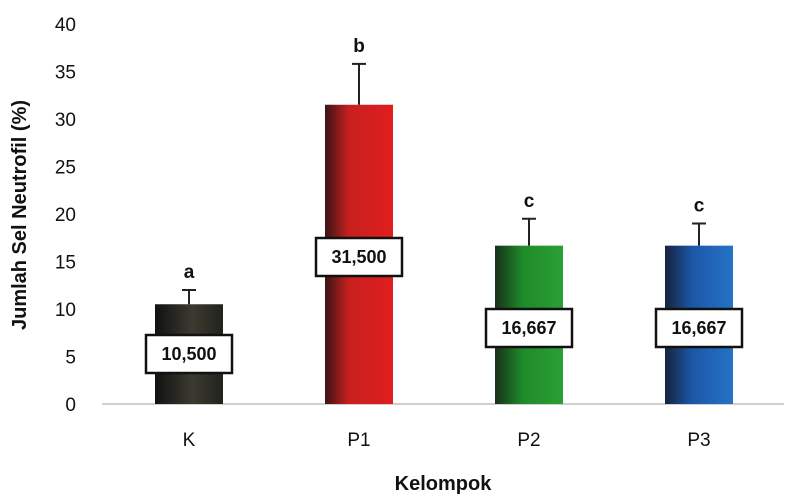  Describe the element at coordinates (65, 25) in the screenshot. I see `y-tick-label: 40` at that location.